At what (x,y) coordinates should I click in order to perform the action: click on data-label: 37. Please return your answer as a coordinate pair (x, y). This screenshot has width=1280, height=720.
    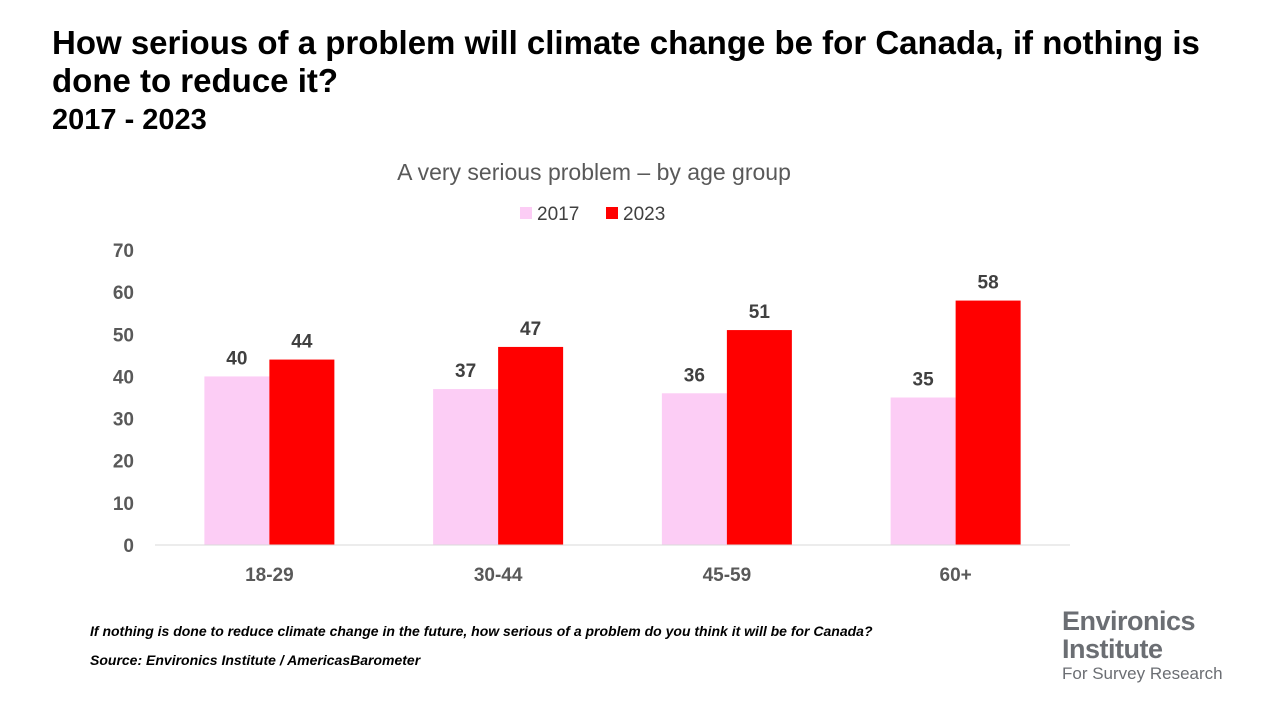
    Looking at the image, I should click on (465, 371).